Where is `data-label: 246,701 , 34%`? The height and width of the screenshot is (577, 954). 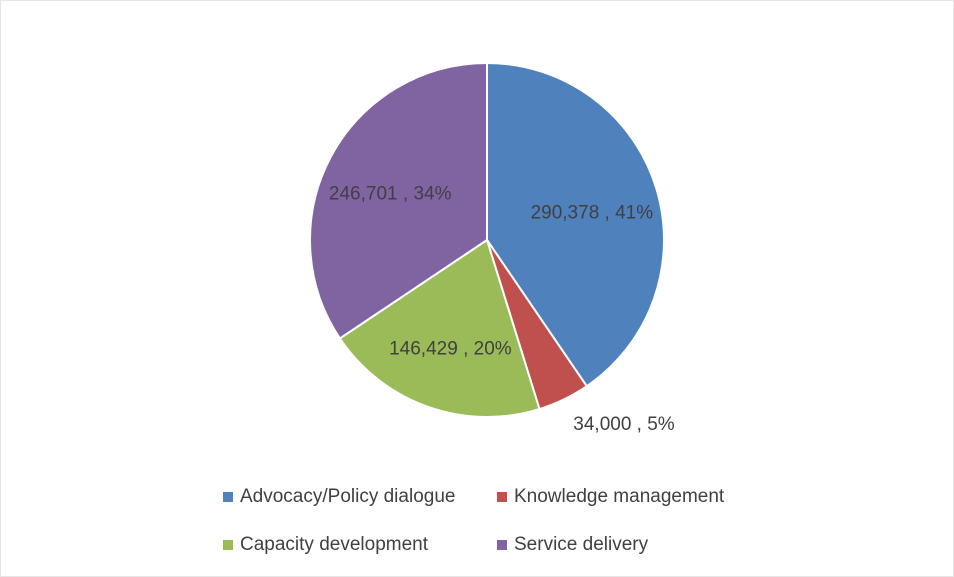 data-label: 246,701 , 34% is located at coordinates (390, 193).